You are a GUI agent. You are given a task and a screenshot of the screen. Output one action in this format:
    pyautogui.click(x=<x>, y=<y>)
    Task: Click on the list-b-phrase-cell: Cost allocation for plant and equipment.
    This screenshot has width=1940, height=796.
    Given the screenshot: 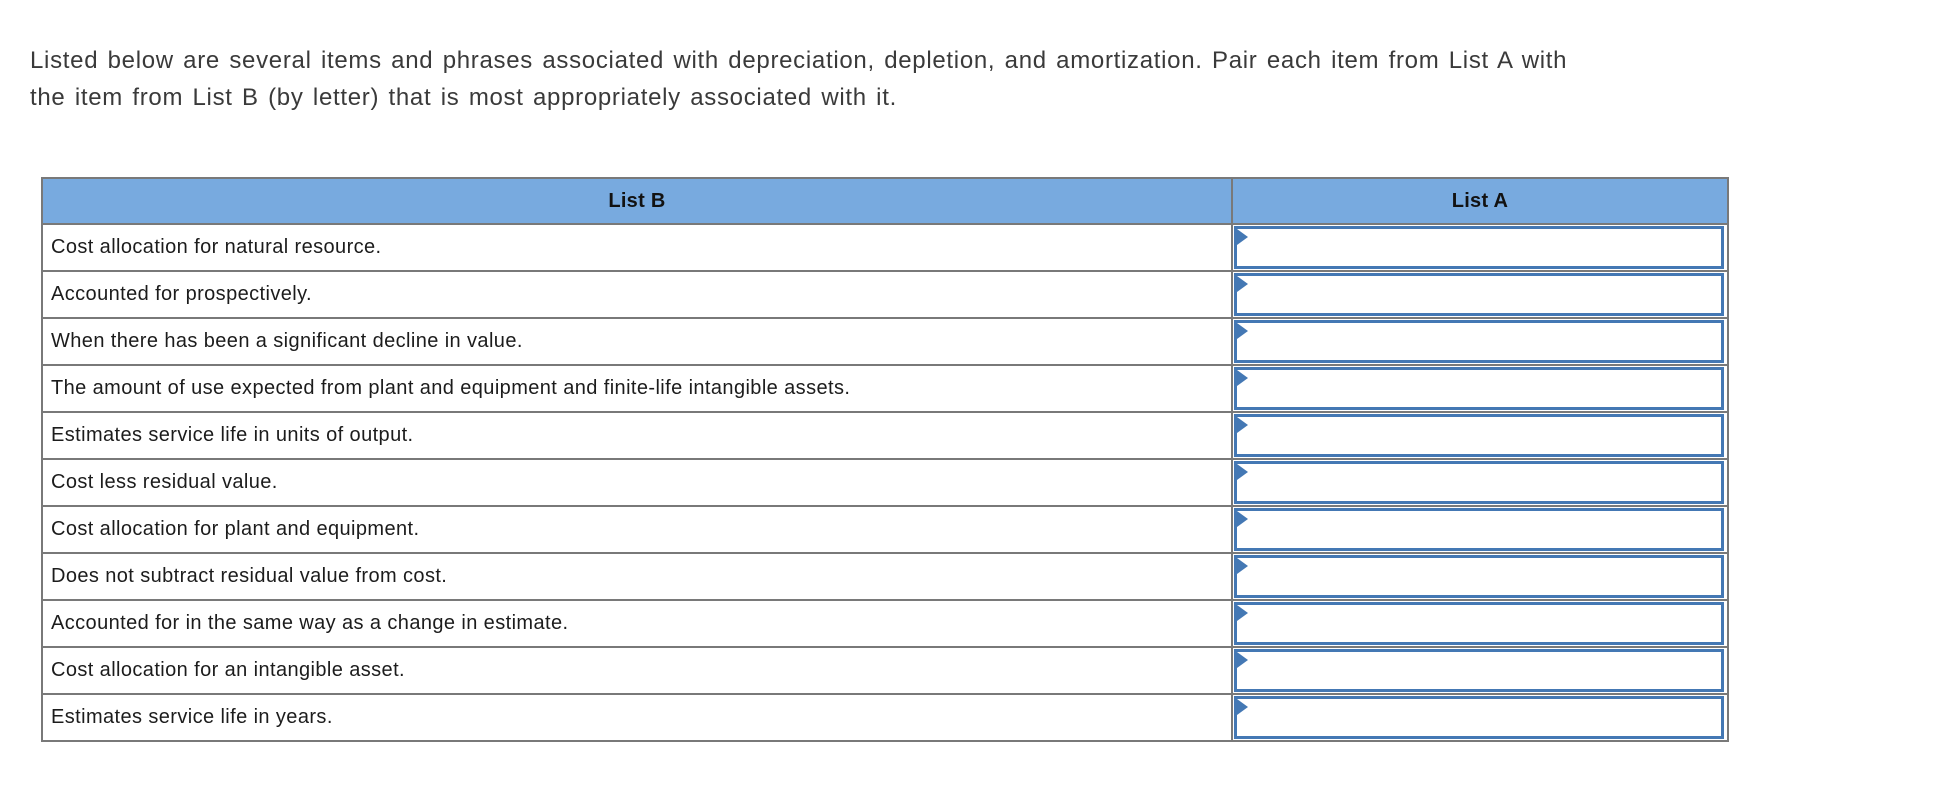 What is the action you would take?
    pyautogui.click(x=638, y=529)
    